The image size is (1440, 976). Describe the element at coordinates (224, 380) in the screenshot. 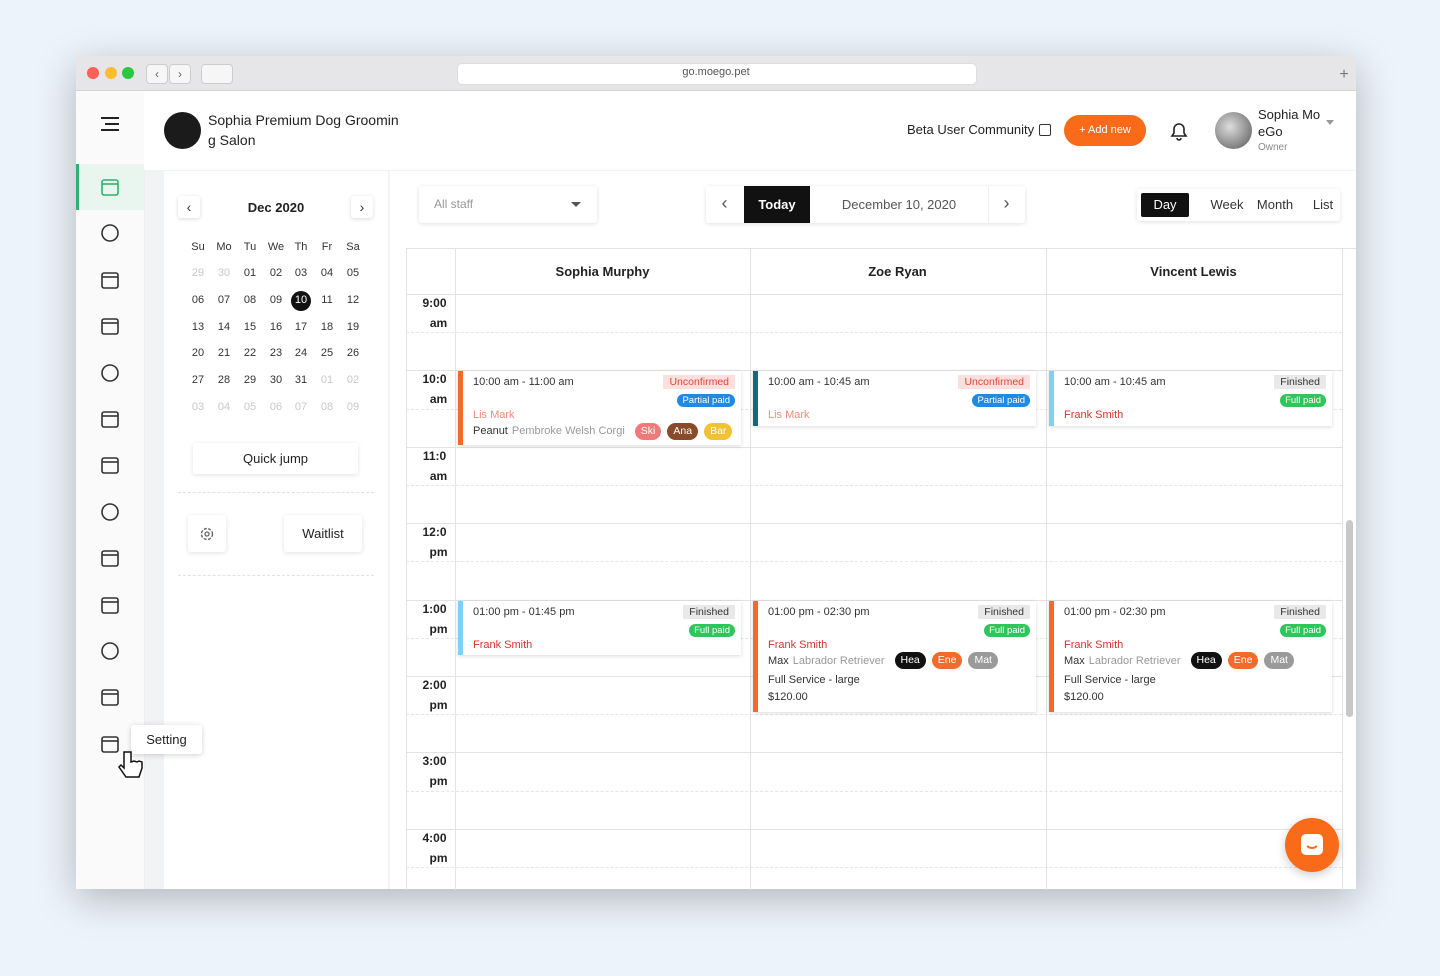

I see `calendar-day: 28` at that location.